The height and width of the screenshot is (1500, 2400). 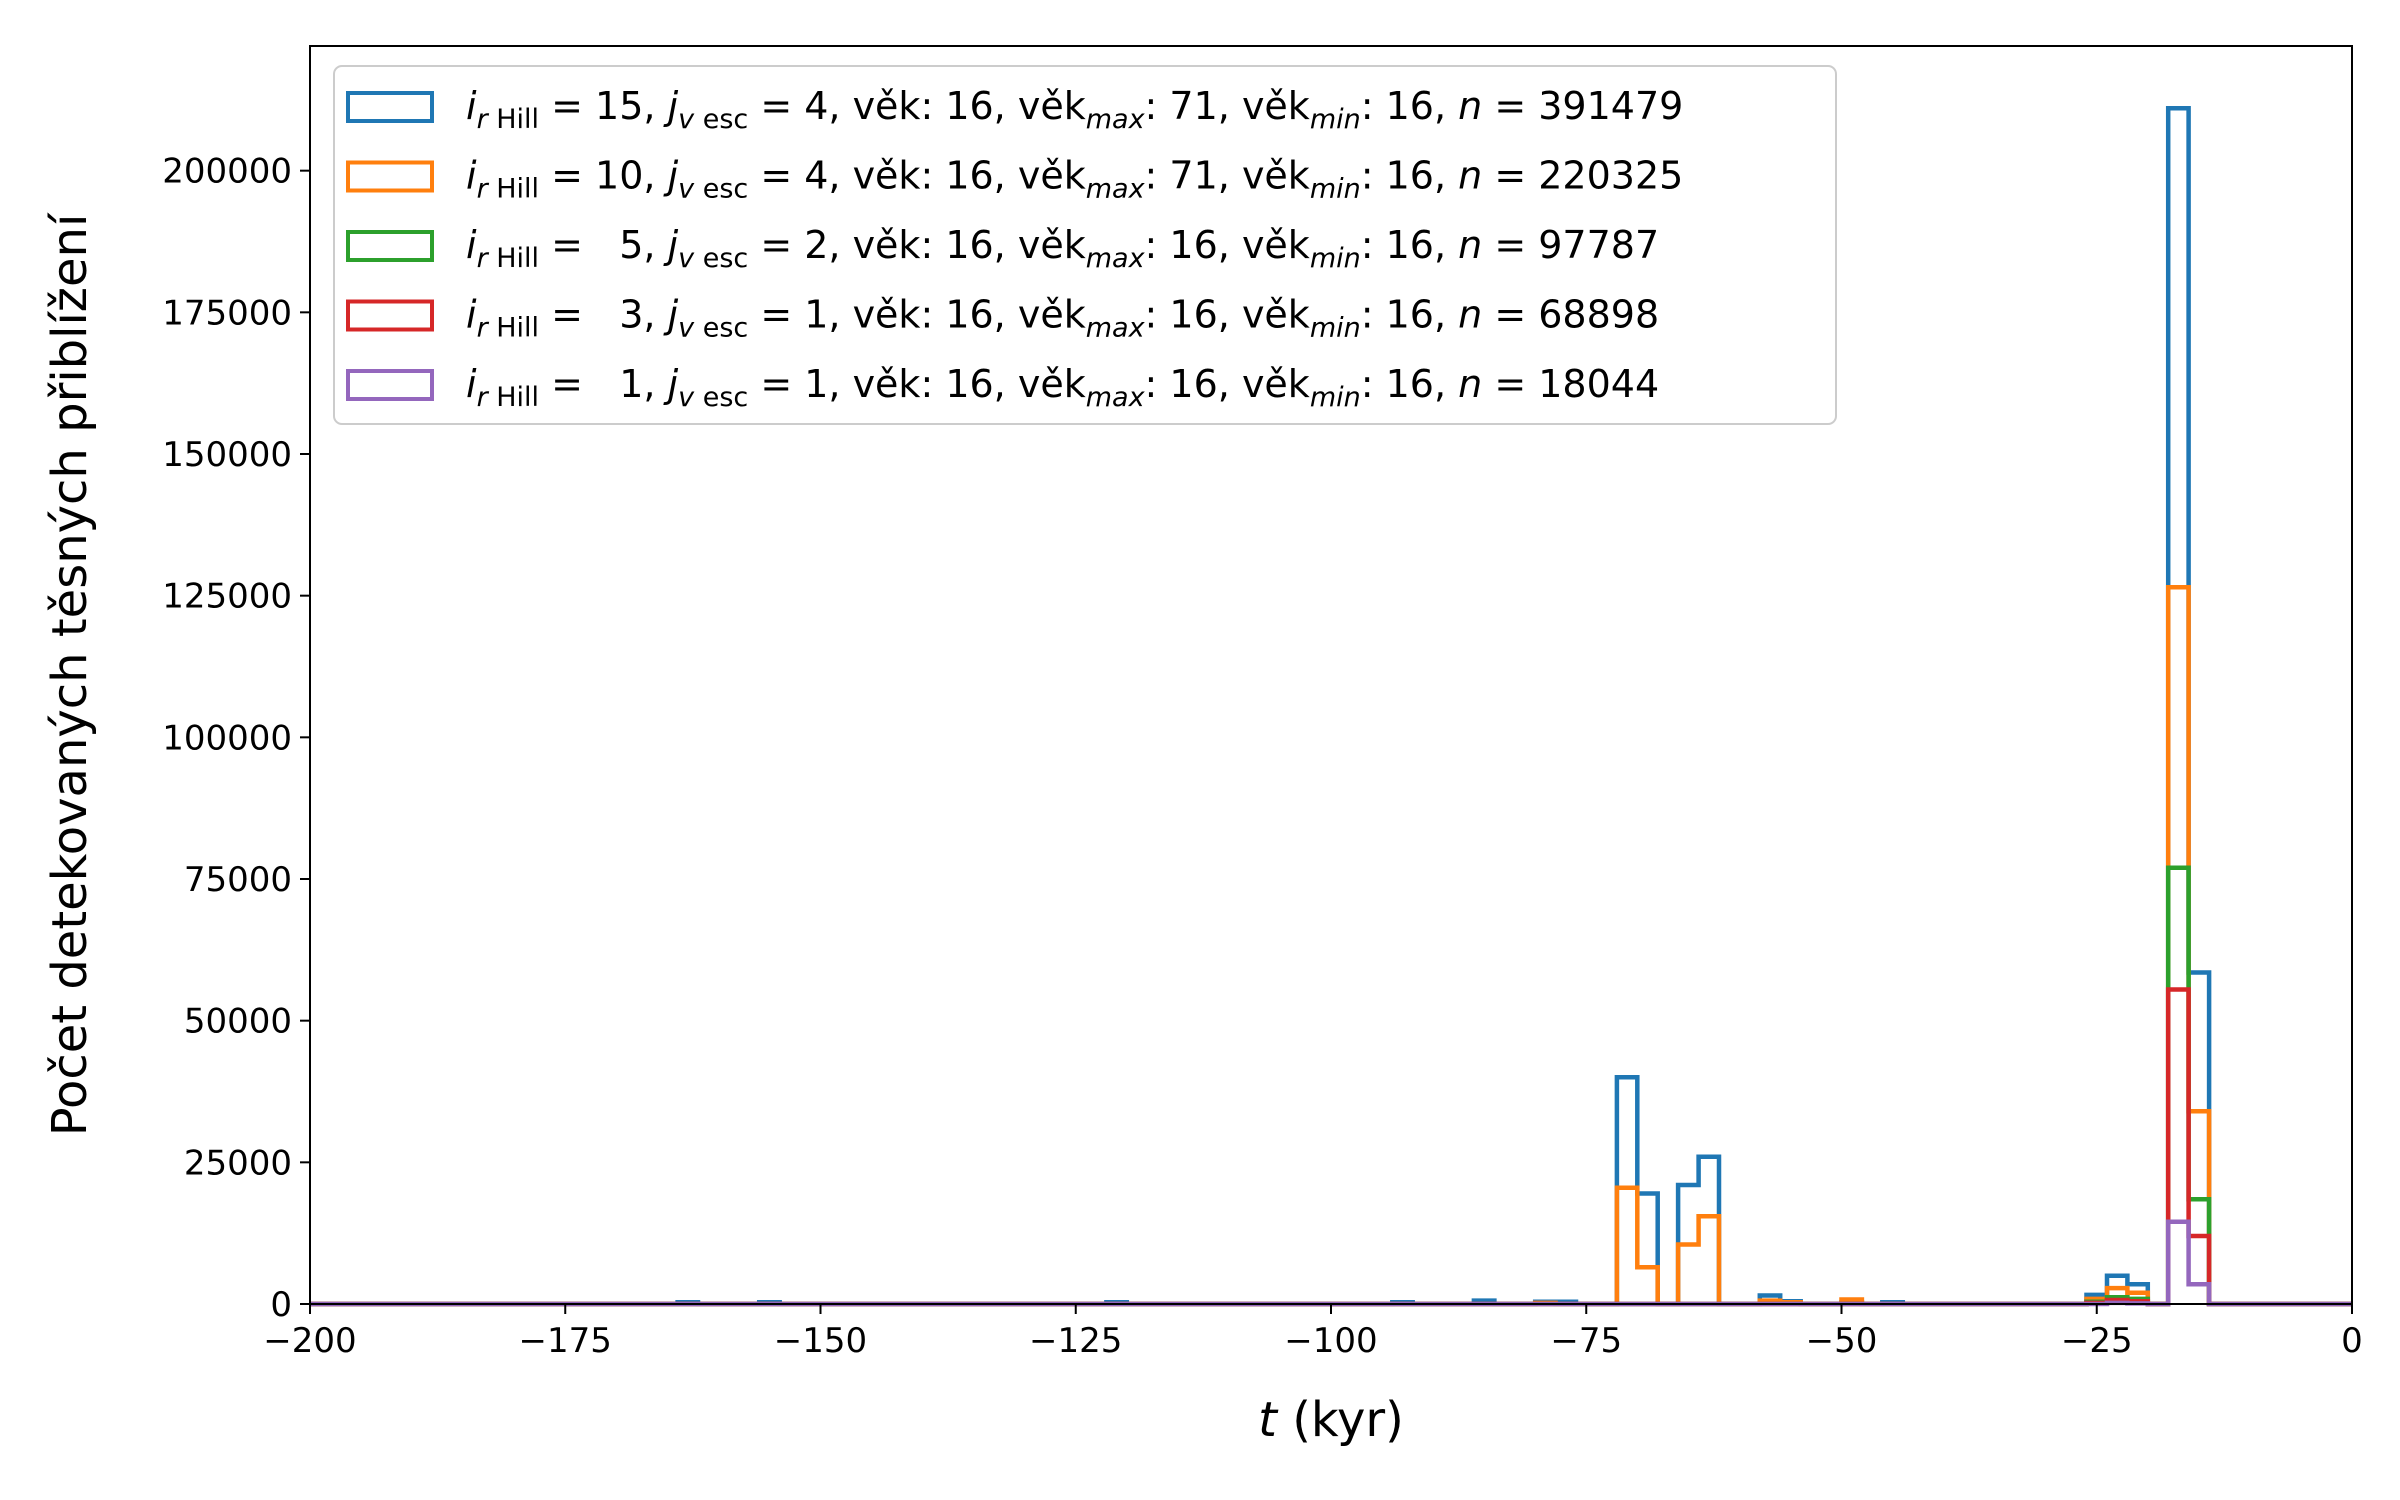 I want to click on y-tick-label: 0, so click(x=281, y=1305).